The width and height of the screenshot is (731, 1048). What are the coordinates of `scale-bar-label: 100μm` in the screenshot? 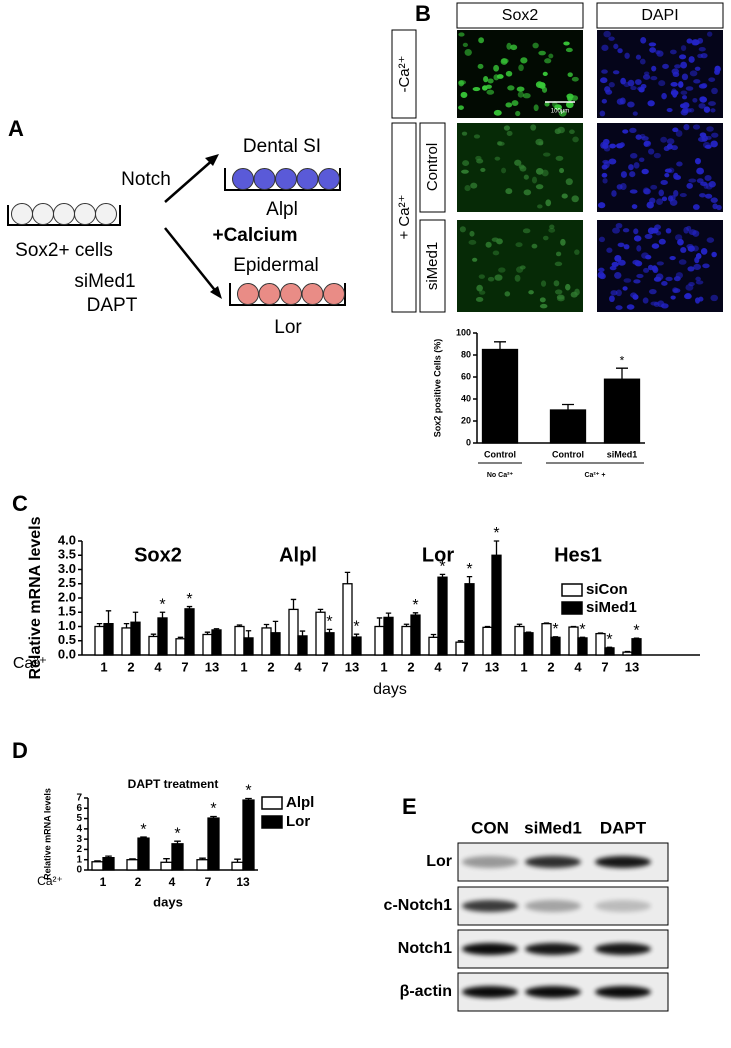 It's located at (560, 112).